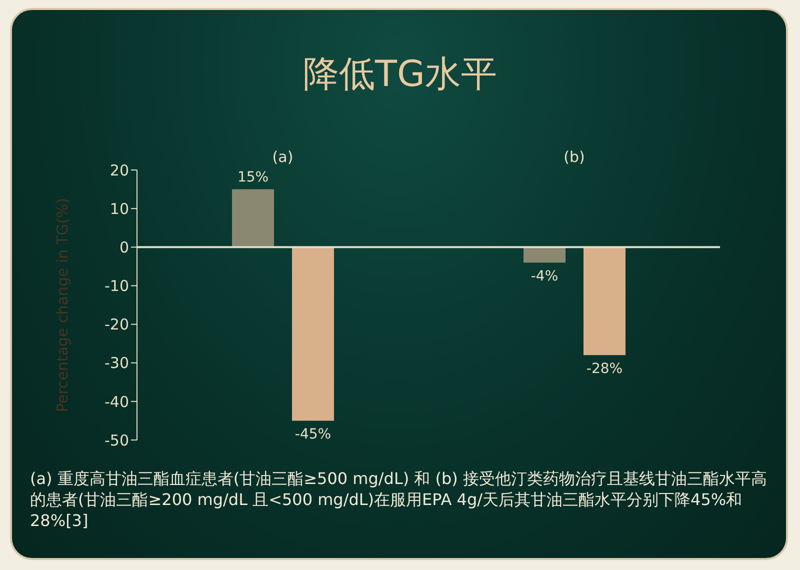 This screenshot has height=570, width=800. Describe the element at coordinates (116, 363) in the screenshot. I see `y-tick-label: -30` at that location.